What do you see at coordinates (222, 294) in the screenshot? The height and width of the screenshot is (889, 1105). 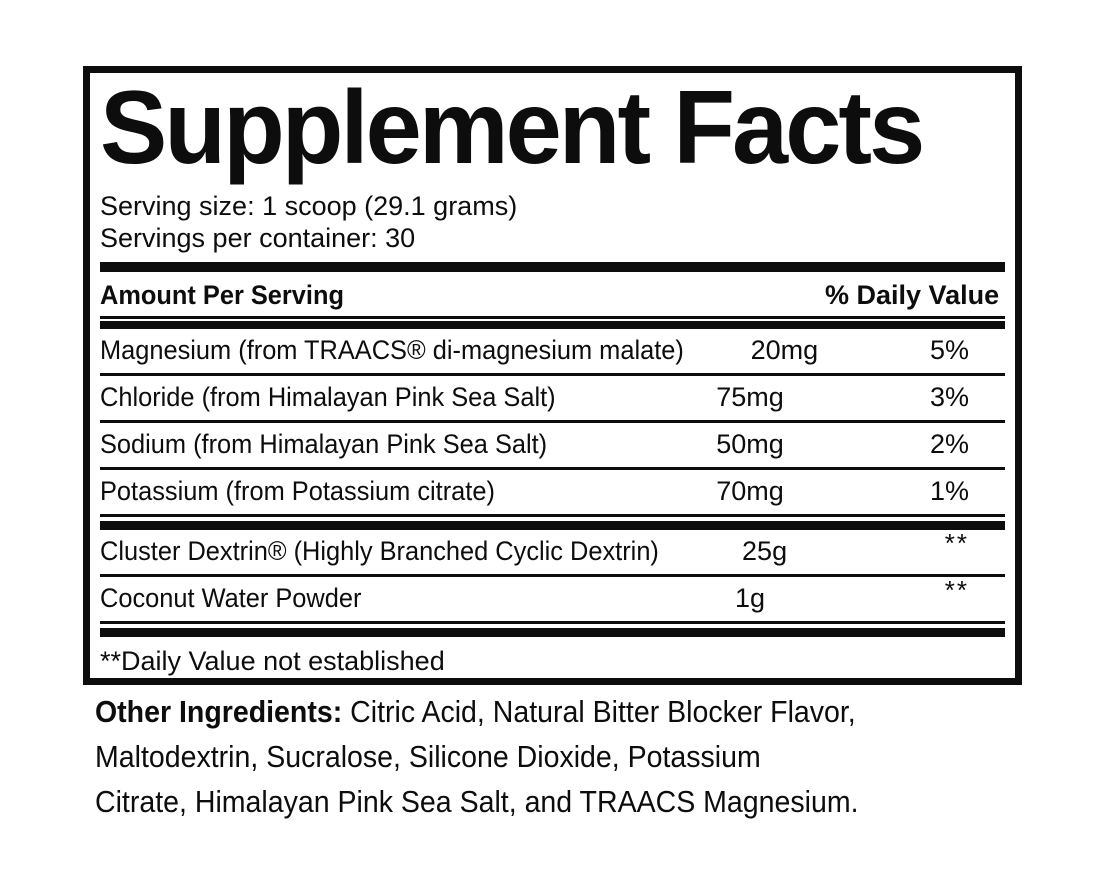 I see `amount-per-serving-header: Amount Per Serving` at bounding box center [222, 294].